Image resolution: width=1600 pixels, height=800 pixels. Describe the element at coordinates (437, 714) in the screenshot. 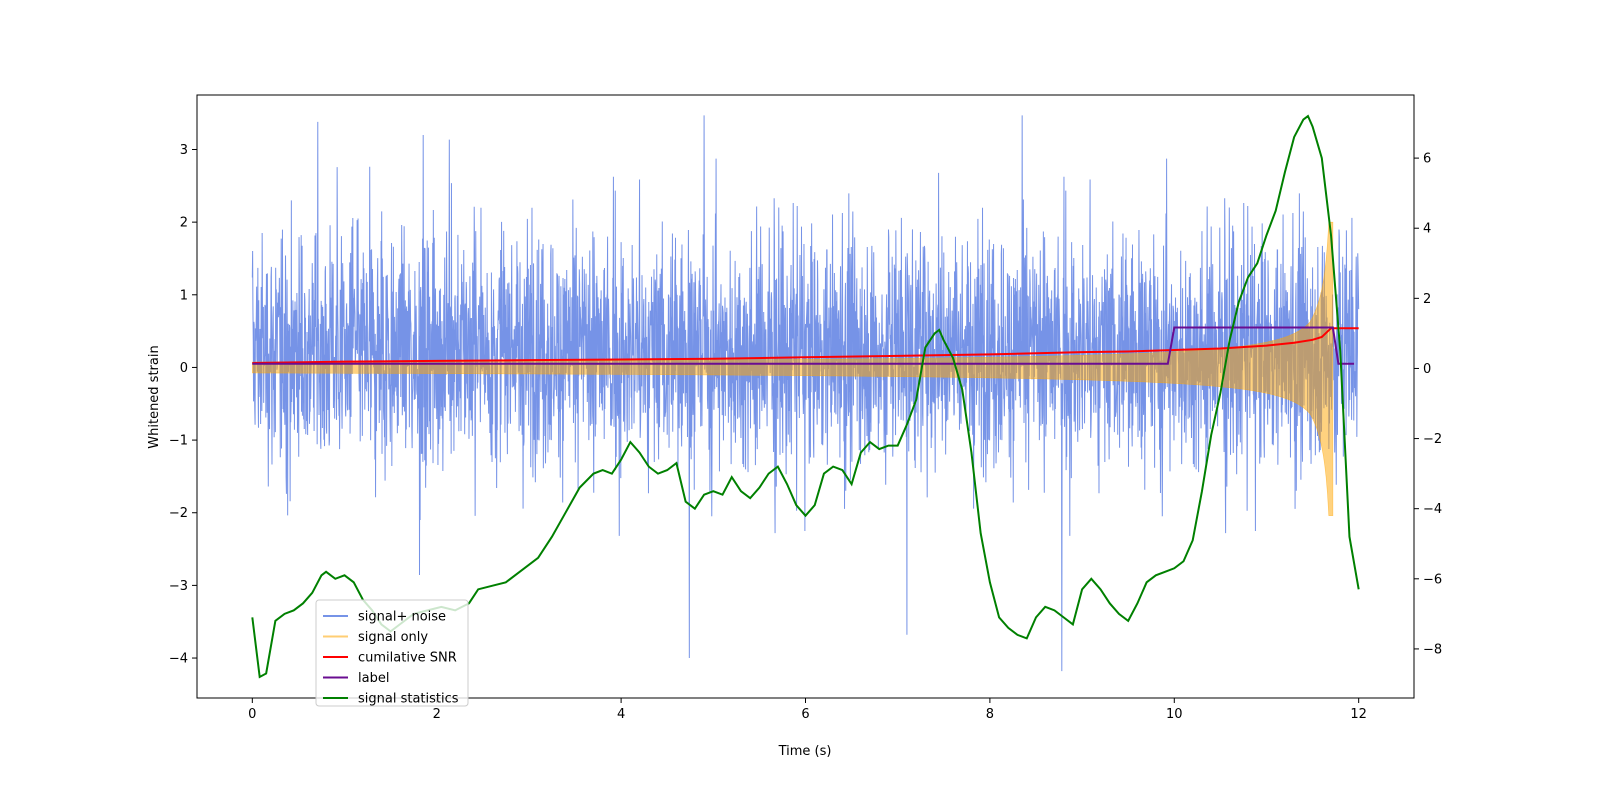

I see `x-tick-label: 2` at that location.